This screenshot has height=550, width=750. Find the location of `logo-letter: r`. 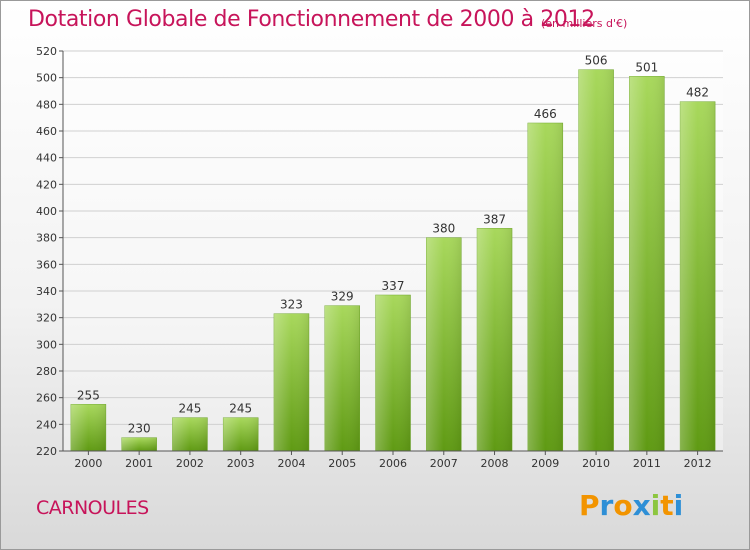

logo-letter: r is located at coordinates (606, 505).